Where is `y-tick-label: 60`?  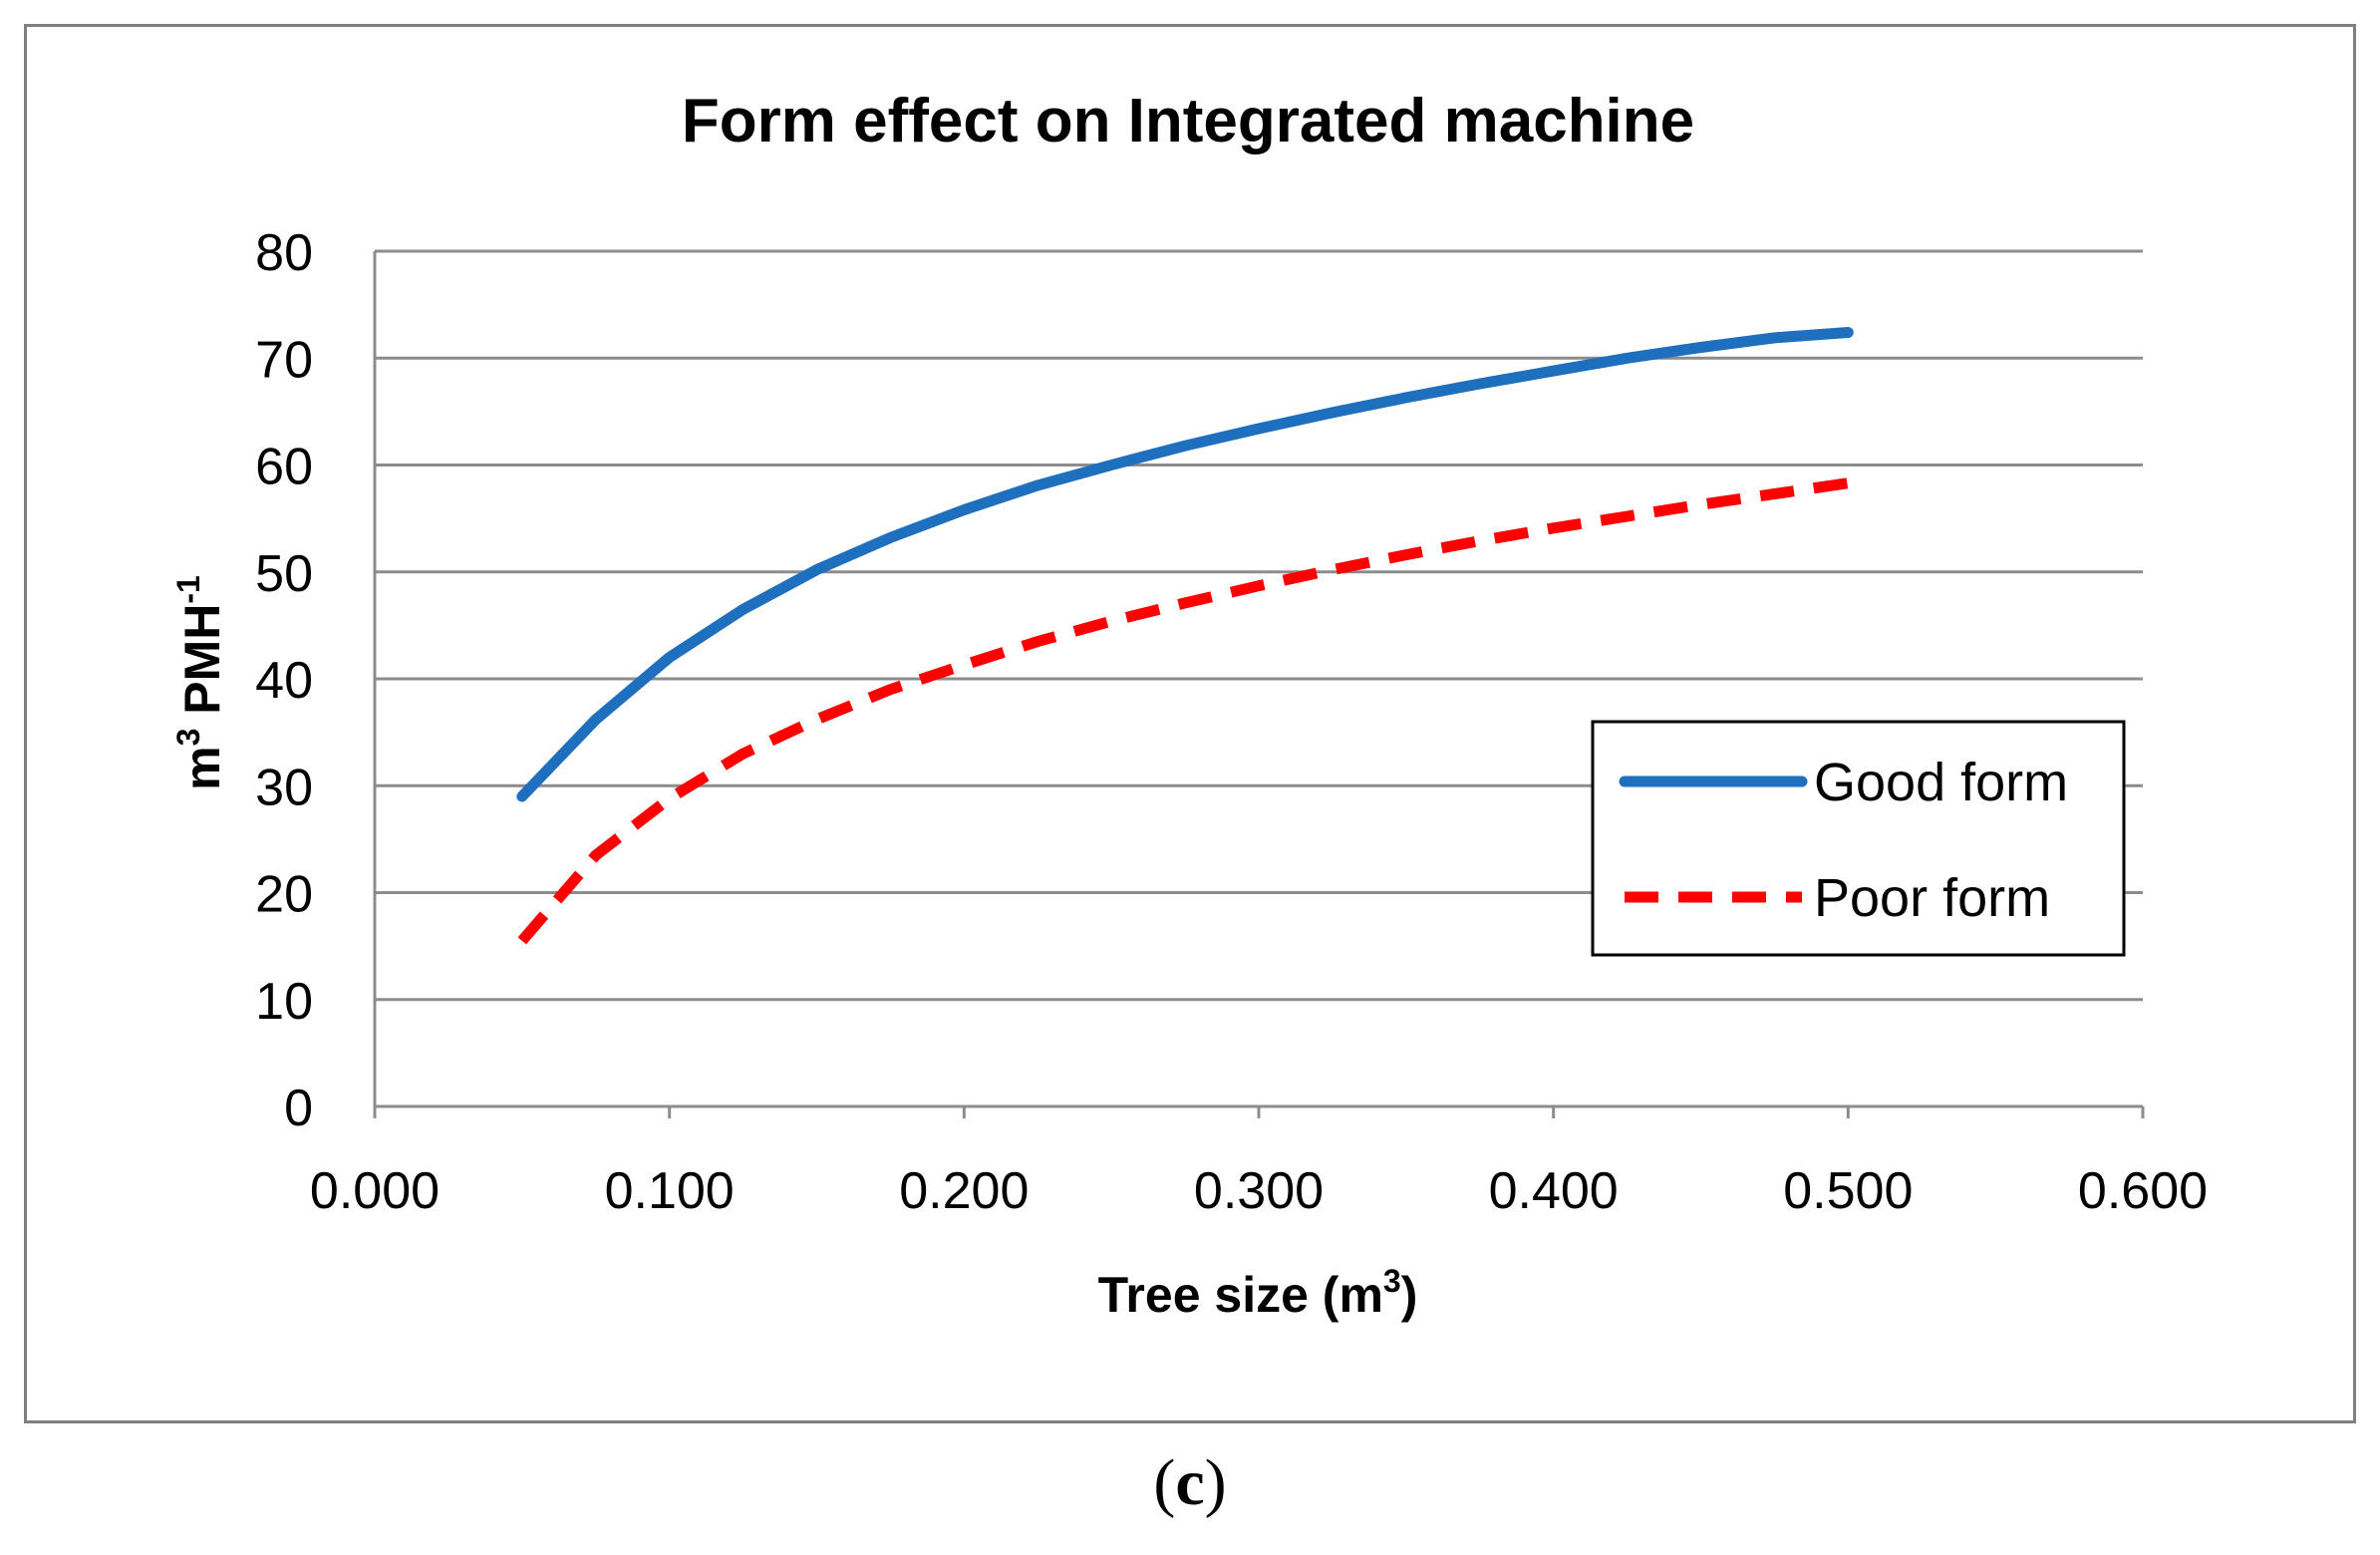 y-tick-label: 60 is located at coordinates (284, 467).